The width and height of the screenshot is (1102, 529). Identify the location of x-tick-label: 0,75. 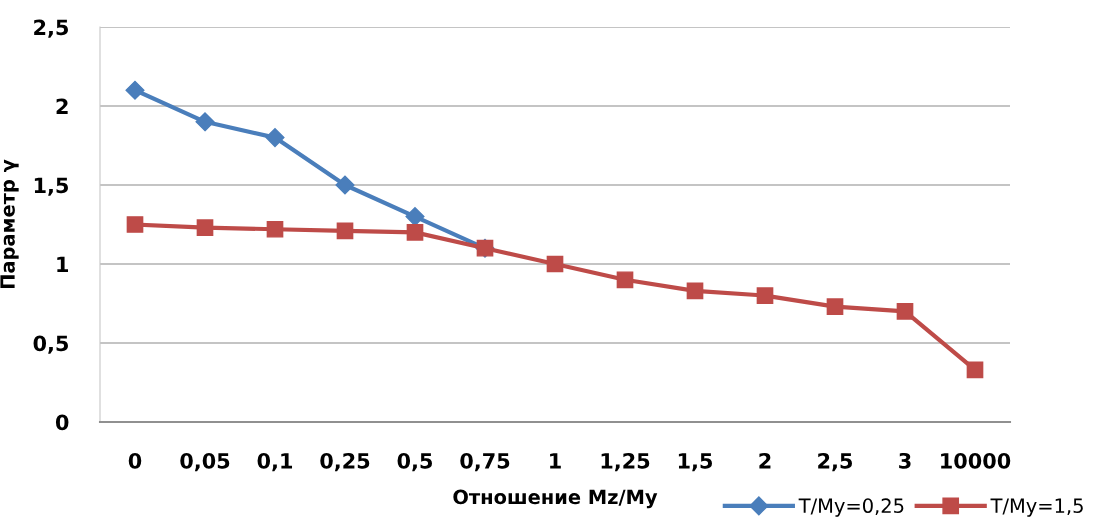
(485, 462).